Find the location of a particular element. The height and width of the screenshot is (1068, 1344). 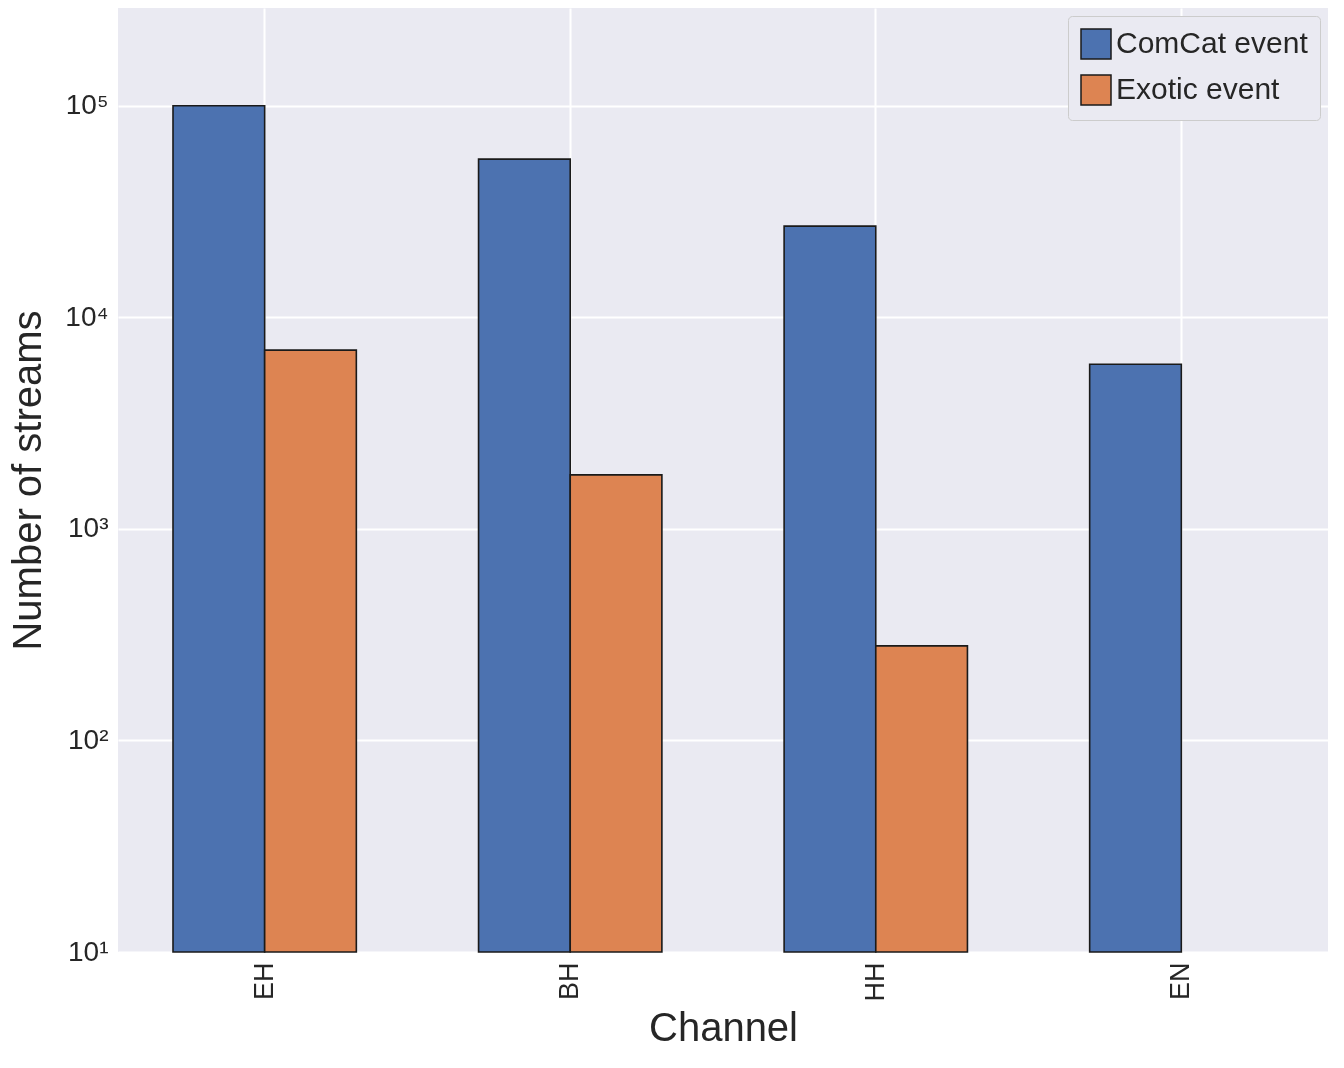

y-tick-label: 10⁵ is located at coordinates (87, 105).